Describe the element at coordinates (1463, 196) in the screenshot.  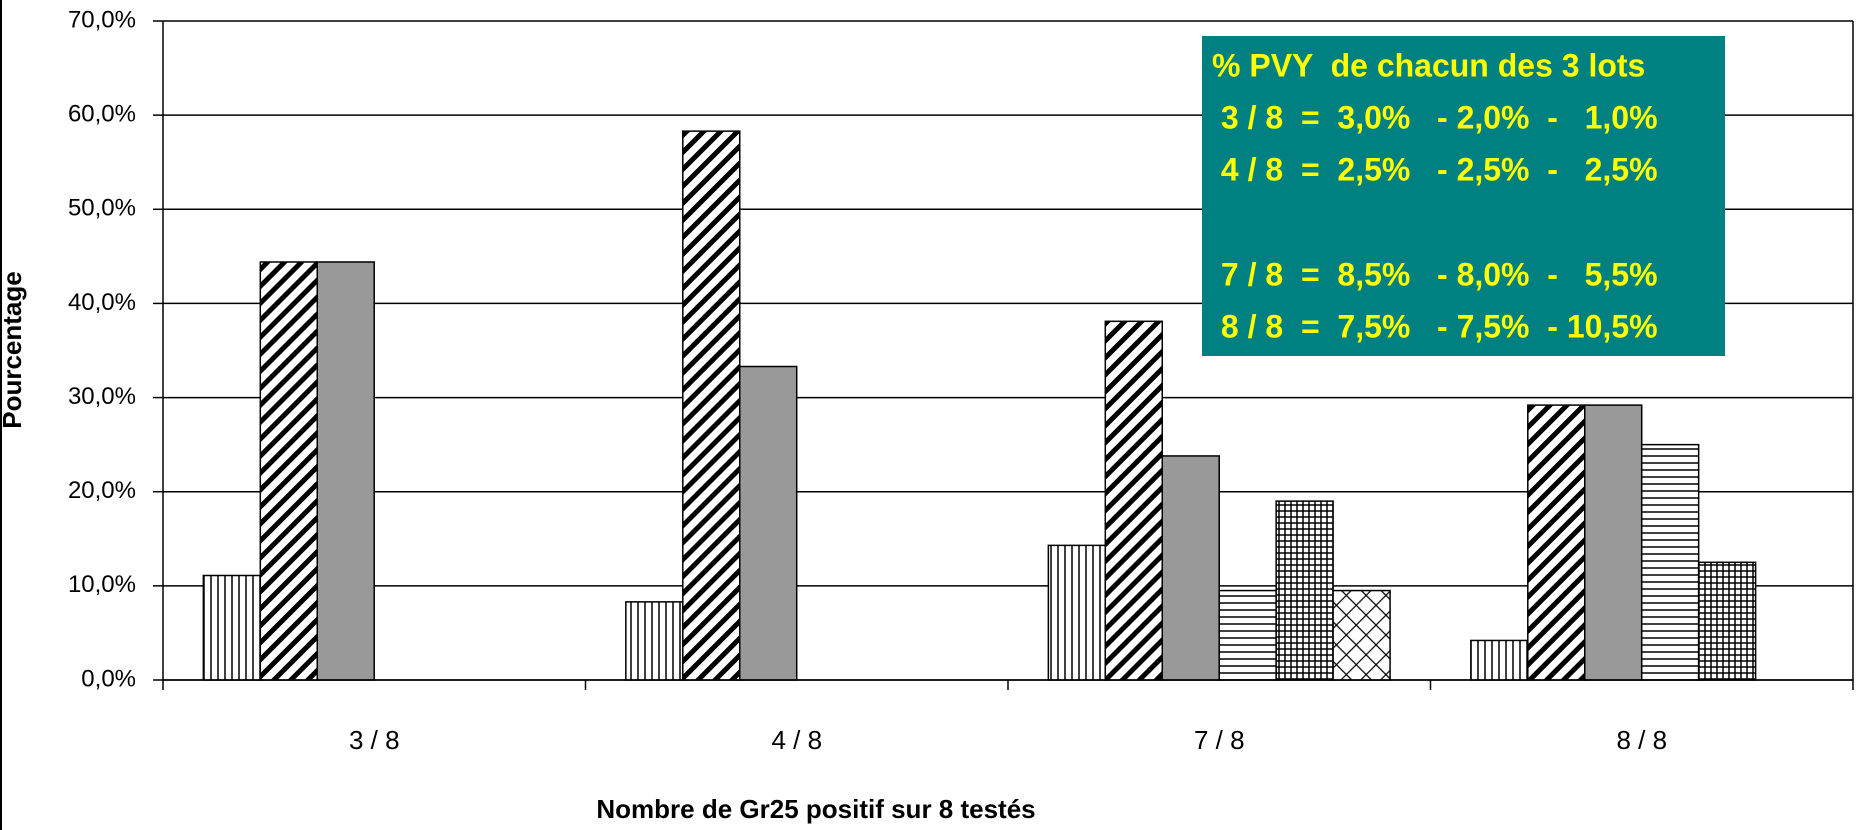
I see `annotation-box` at that location.